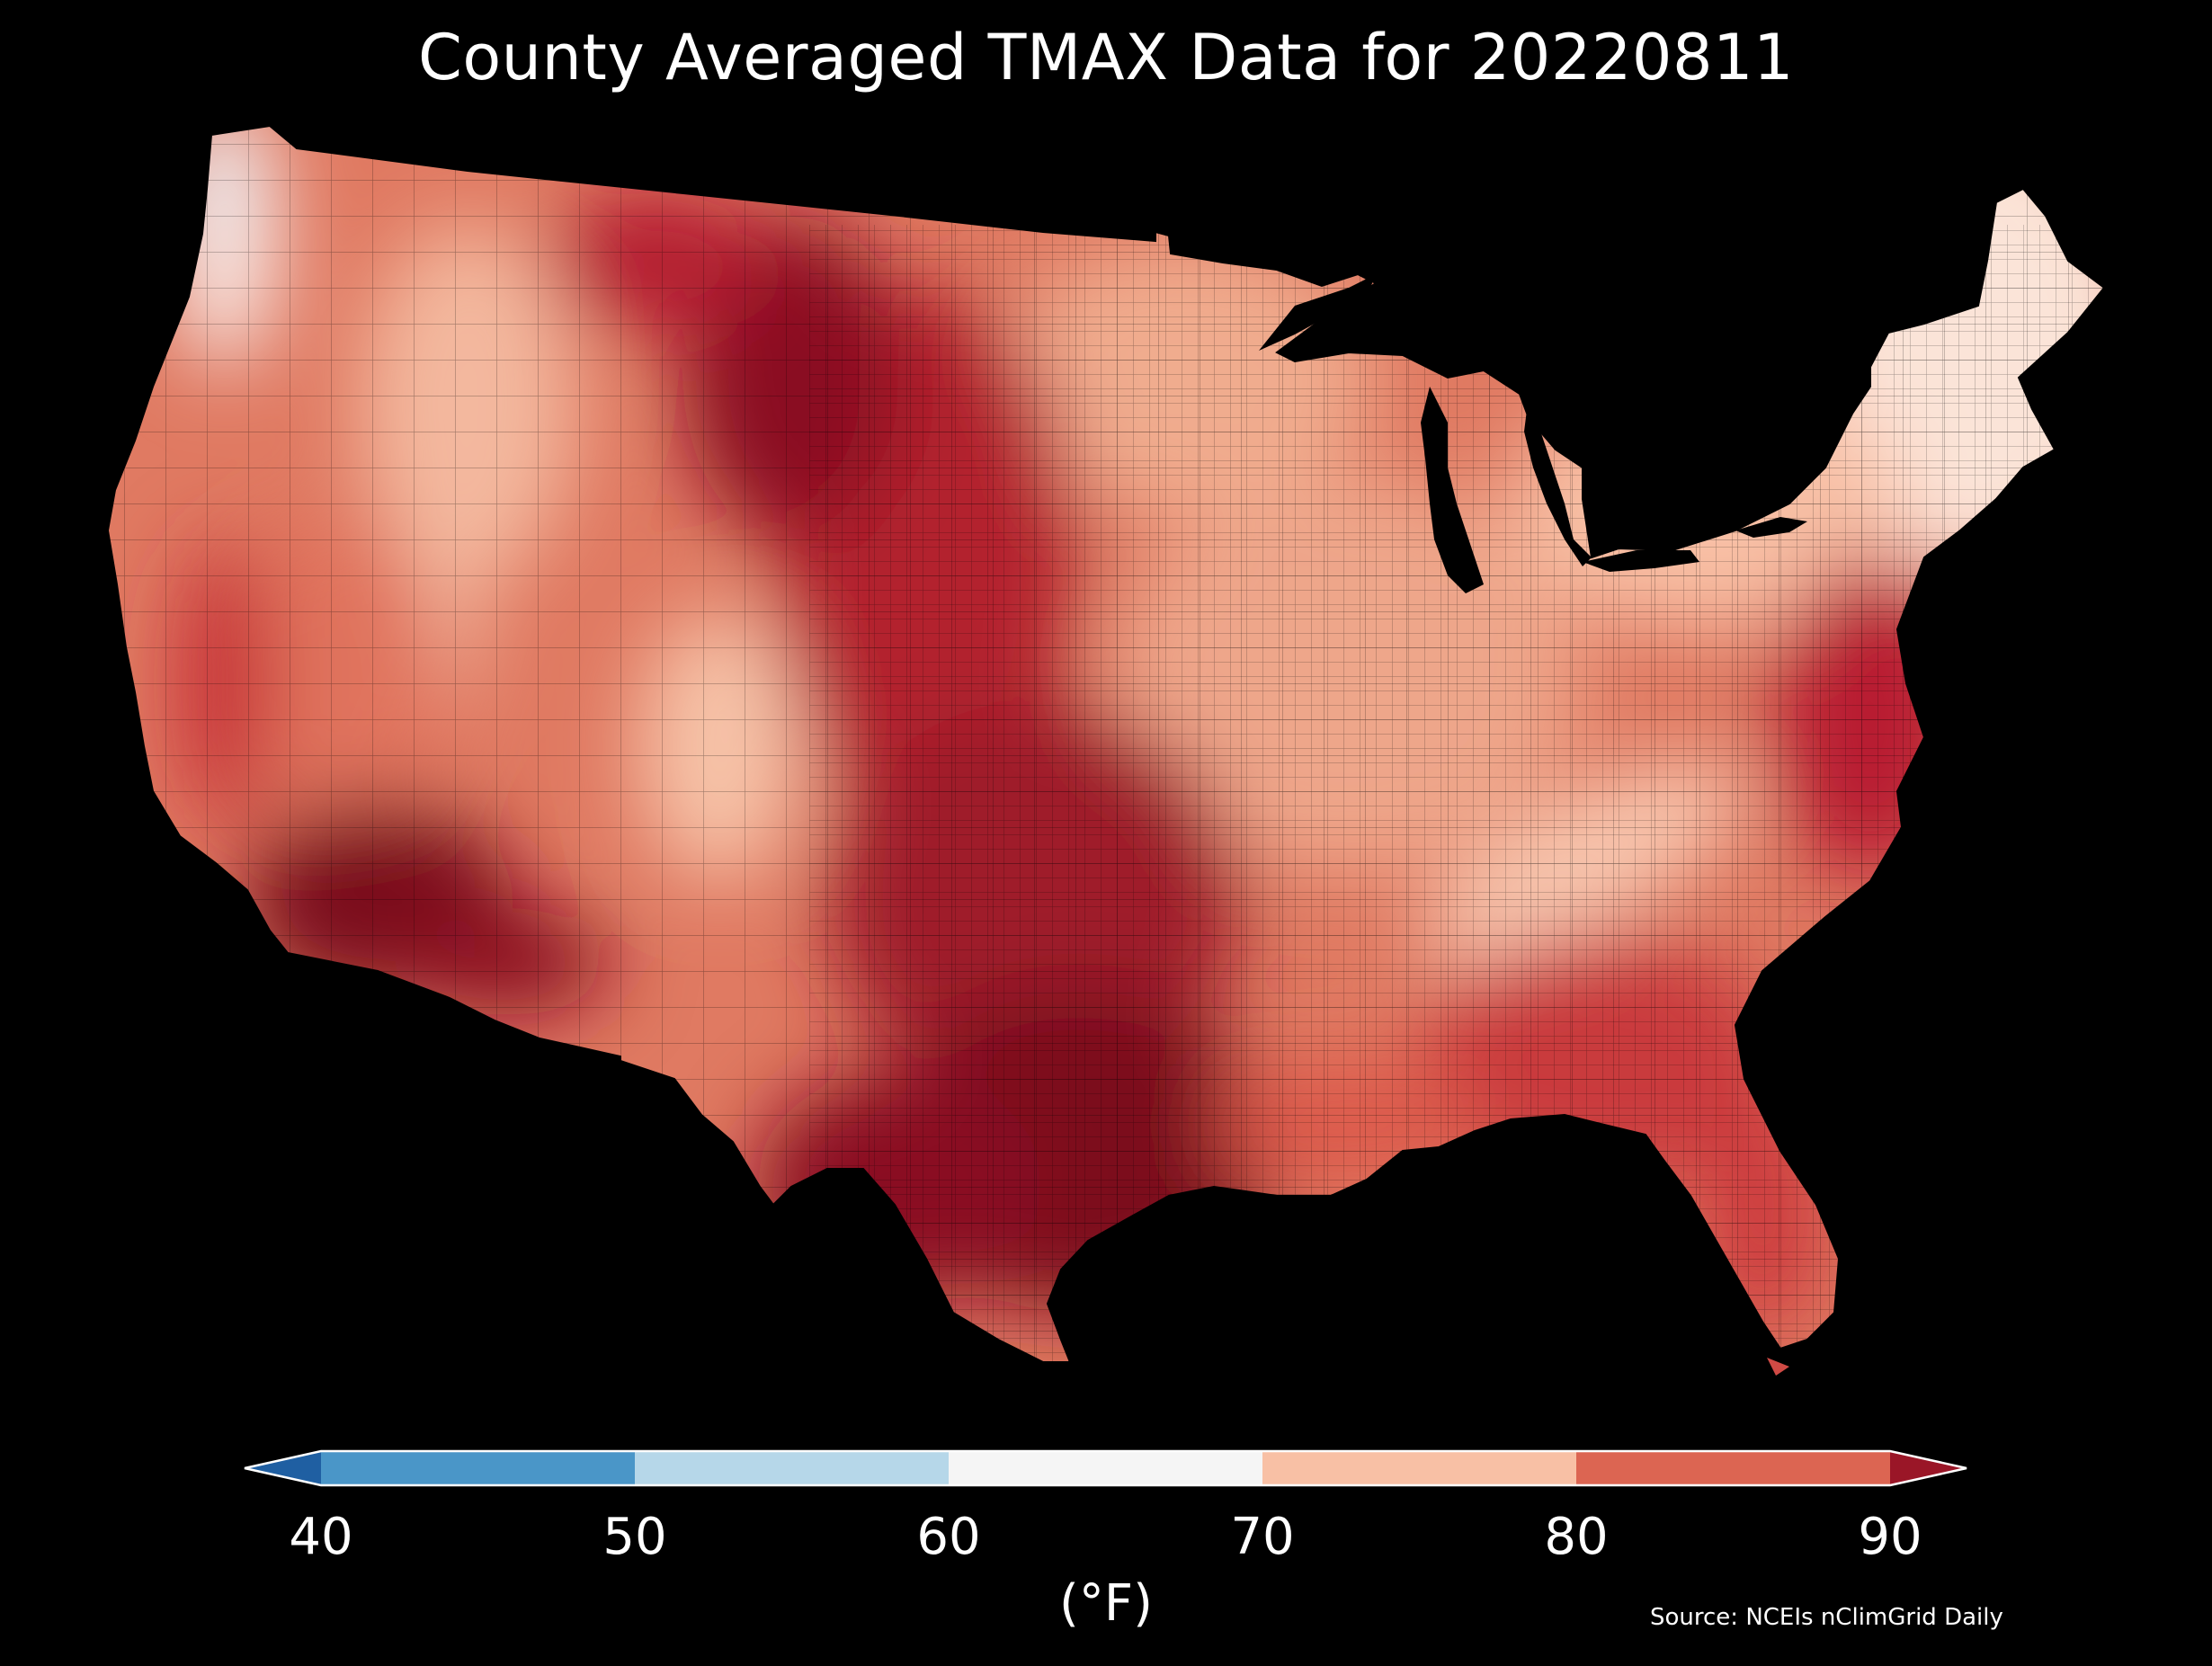 The image size is (2212, 1666). I want to click on great-lakes, so click(1533, 434).